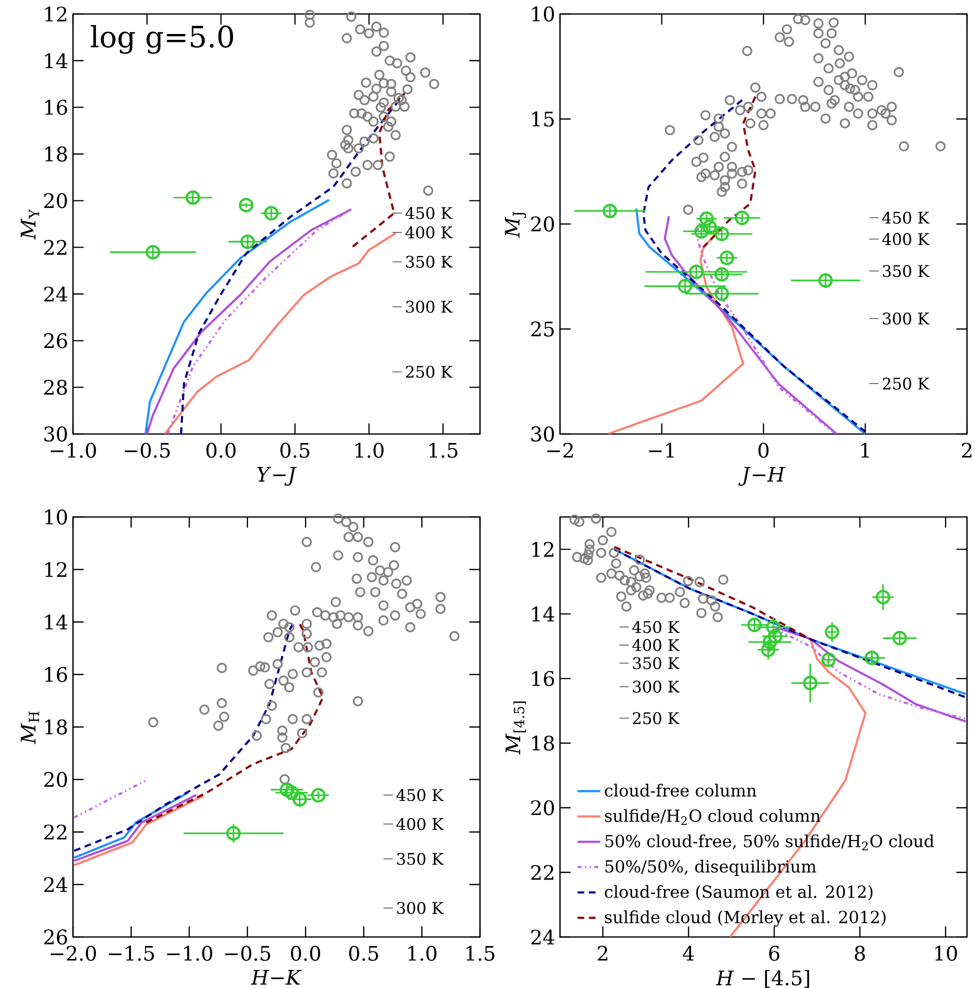 This screenshot has height=988, width=975. Describe the element at coordinates (774, 953) in the screenshot. I see `x-tick-label: 6` at that location.